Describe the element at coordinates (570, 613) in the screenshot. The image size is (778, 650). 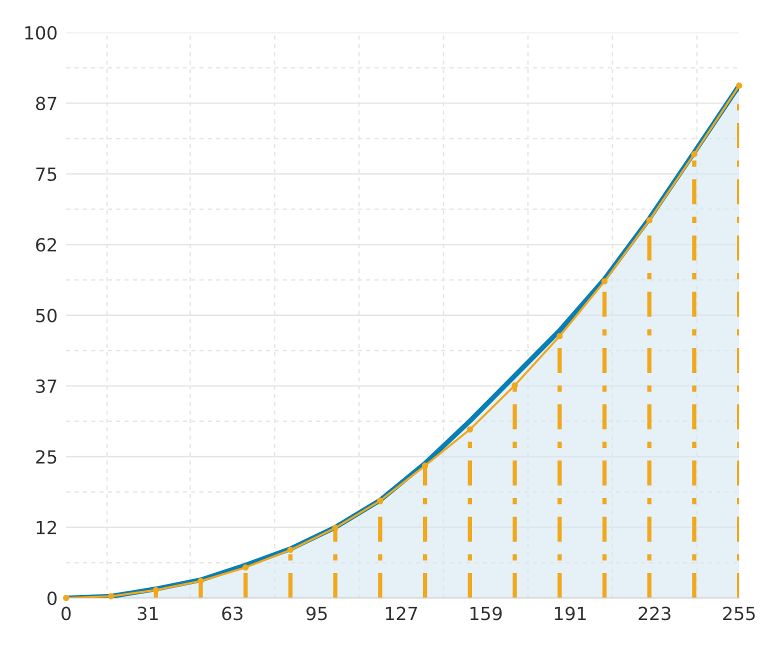
I see `x-tick-label: 191` at that location.